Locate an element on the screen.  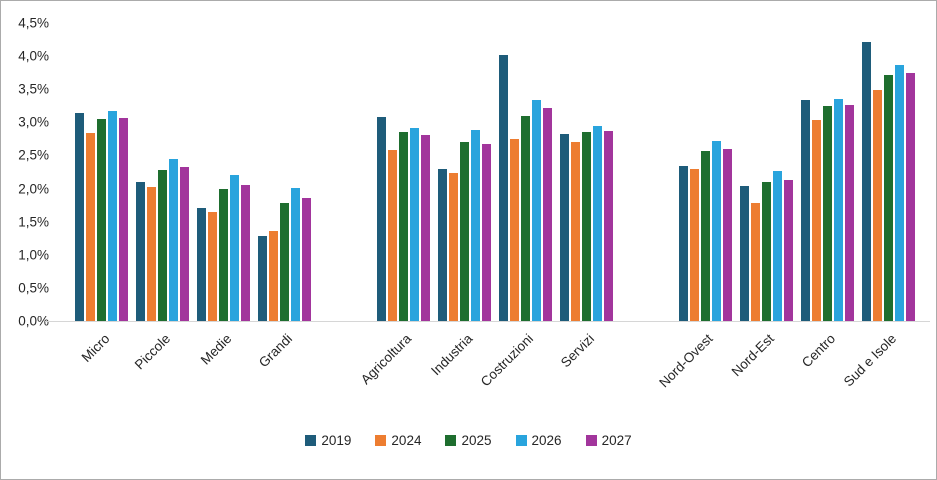
legend-item-2019: 2019 is located at coordinates (328, 440).